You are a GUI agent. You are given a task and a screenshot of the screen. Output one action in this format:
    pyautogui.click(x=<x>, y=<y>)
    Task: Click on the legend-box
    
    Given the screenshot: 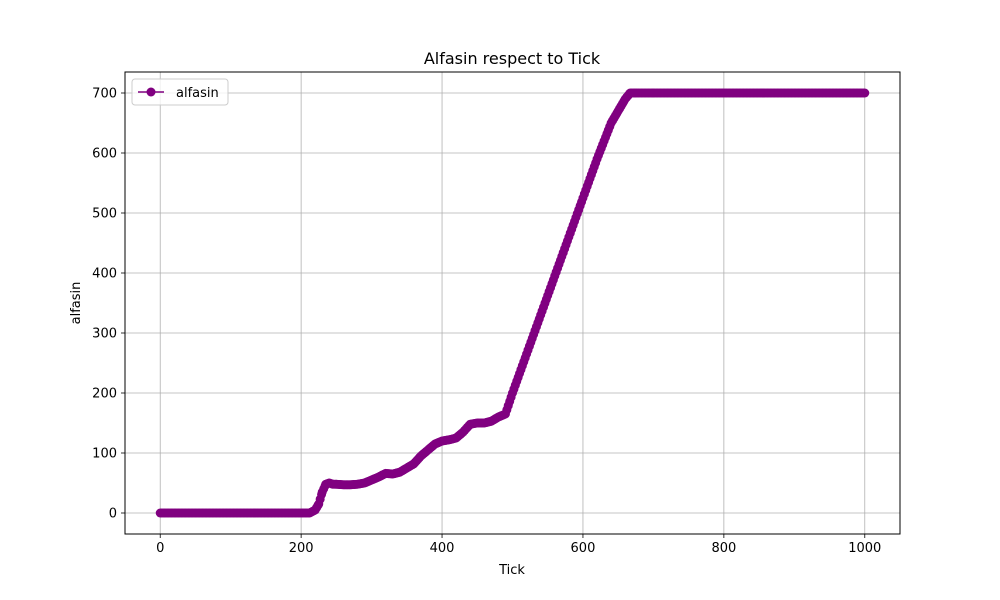 What is the action you would take?
    pyautogui.click(x=180, y=92)
    